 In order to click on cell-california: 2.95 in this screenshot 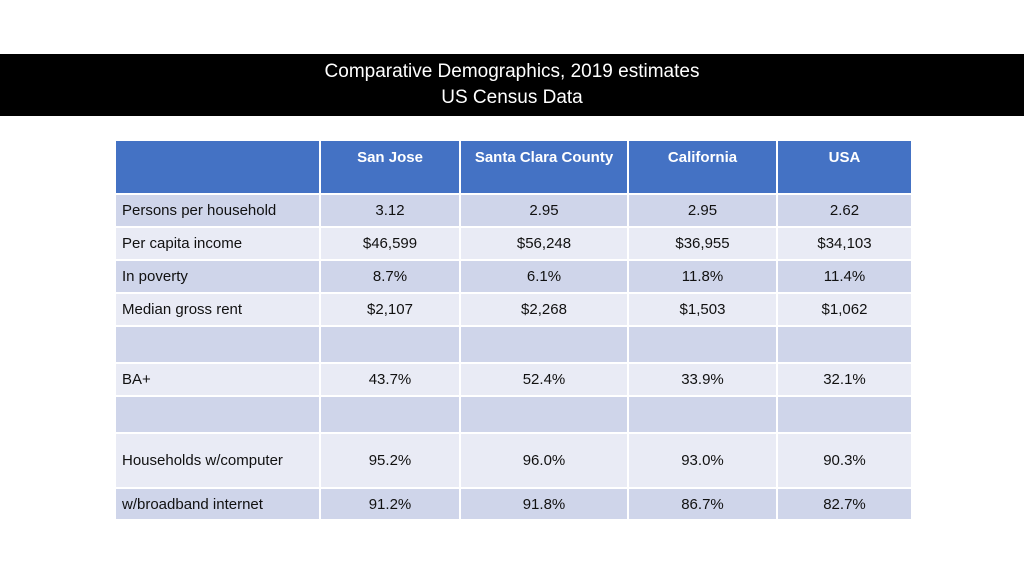, I will do `click(702, 210)`.